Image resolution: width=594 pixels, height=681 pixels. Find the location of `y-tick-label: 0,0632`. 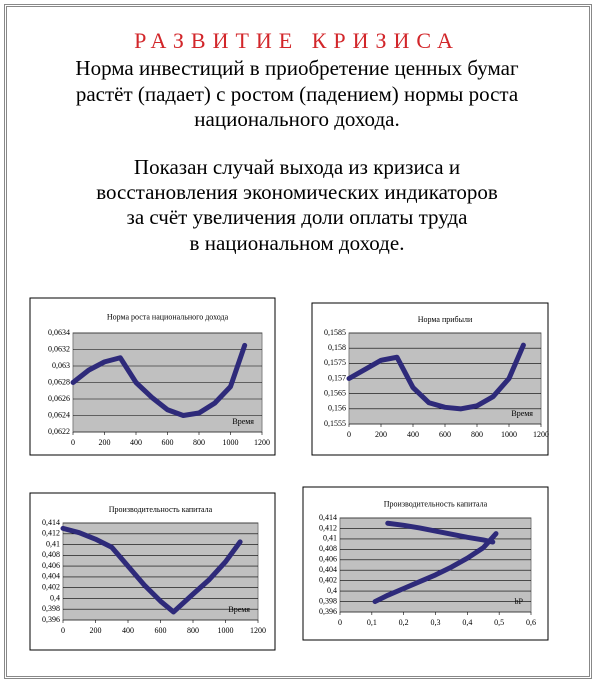

y-tick-label: 0,0632 is located at coordinates (59, 348).